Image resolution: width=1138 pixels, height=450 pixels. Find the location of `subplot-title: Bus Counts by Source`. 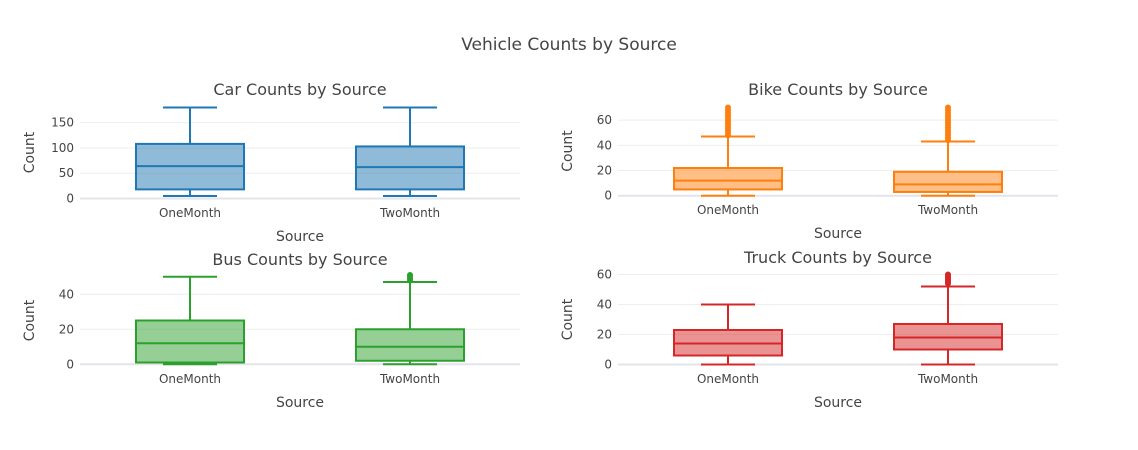

subplot-title: Bus Counts by Source is located at coordinates (299, 259).